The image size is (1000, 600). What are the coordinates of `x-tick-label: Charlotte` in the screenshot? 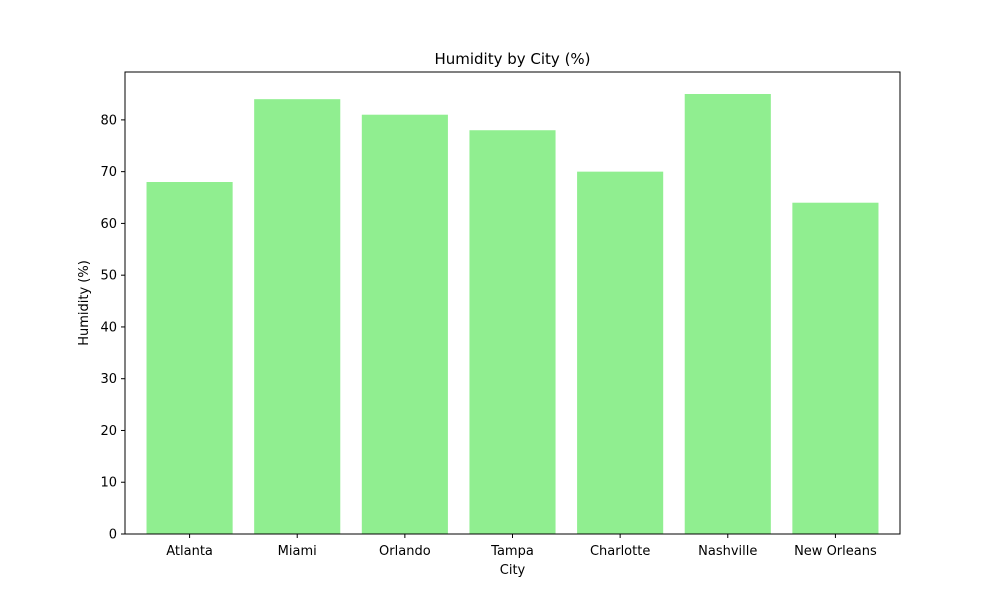 It's located at (620, 551).